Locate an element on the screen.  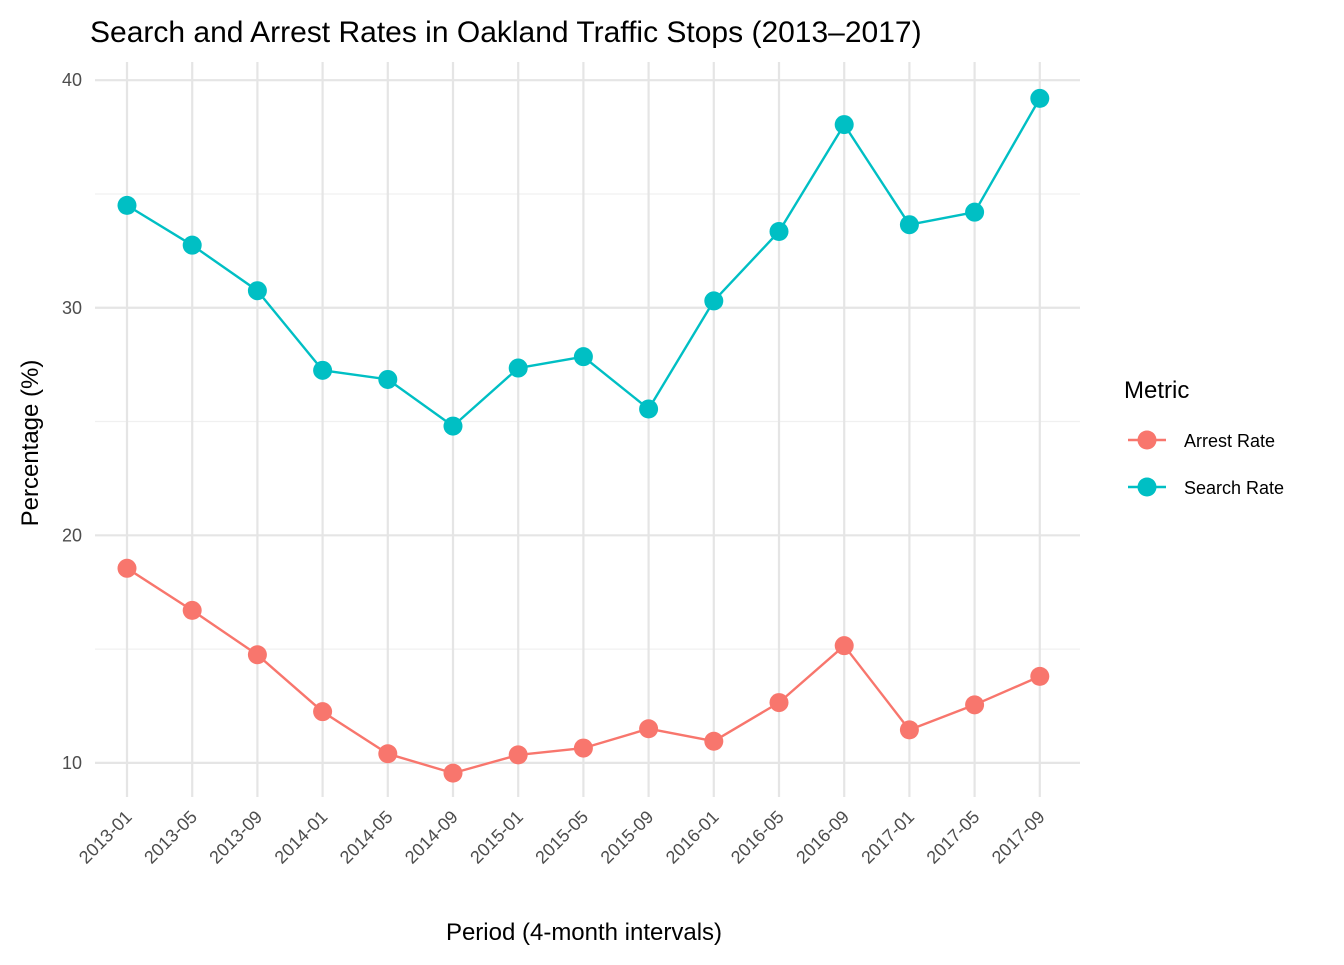
legend-key: Arrest Rate is located at coordinates (1201, 440).